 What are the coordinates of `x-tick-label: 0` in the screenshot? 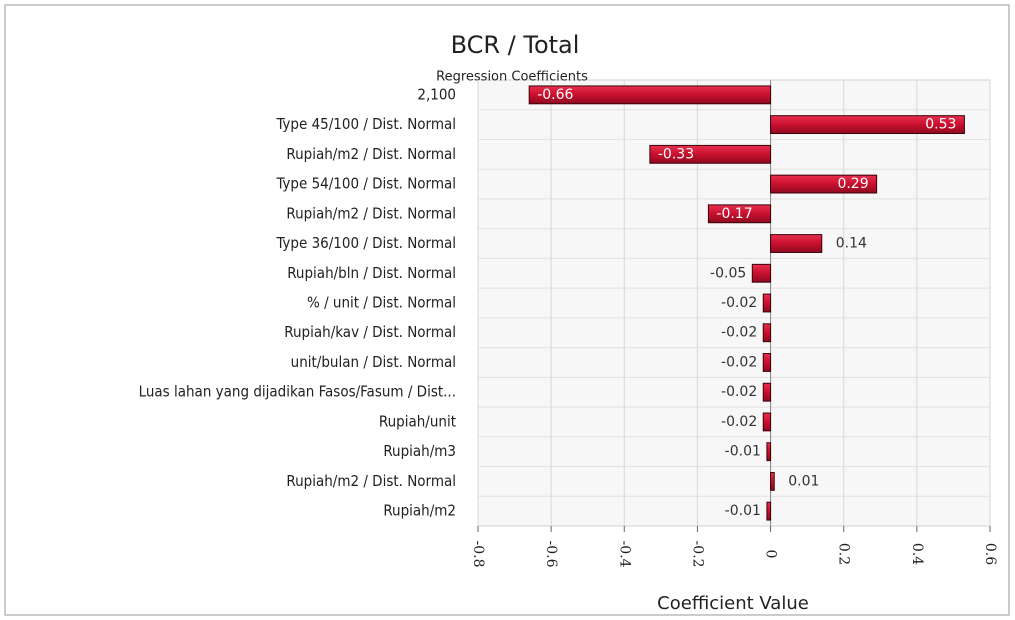 It's located at (771, 554).